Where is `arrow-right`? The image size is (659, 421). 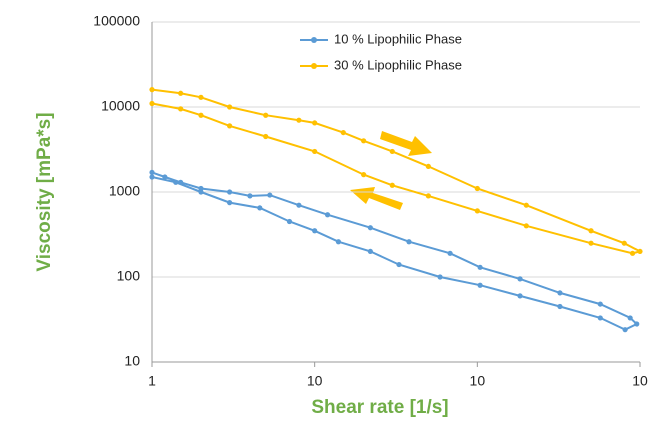 arrow-right is located at coordinates (406, 143).